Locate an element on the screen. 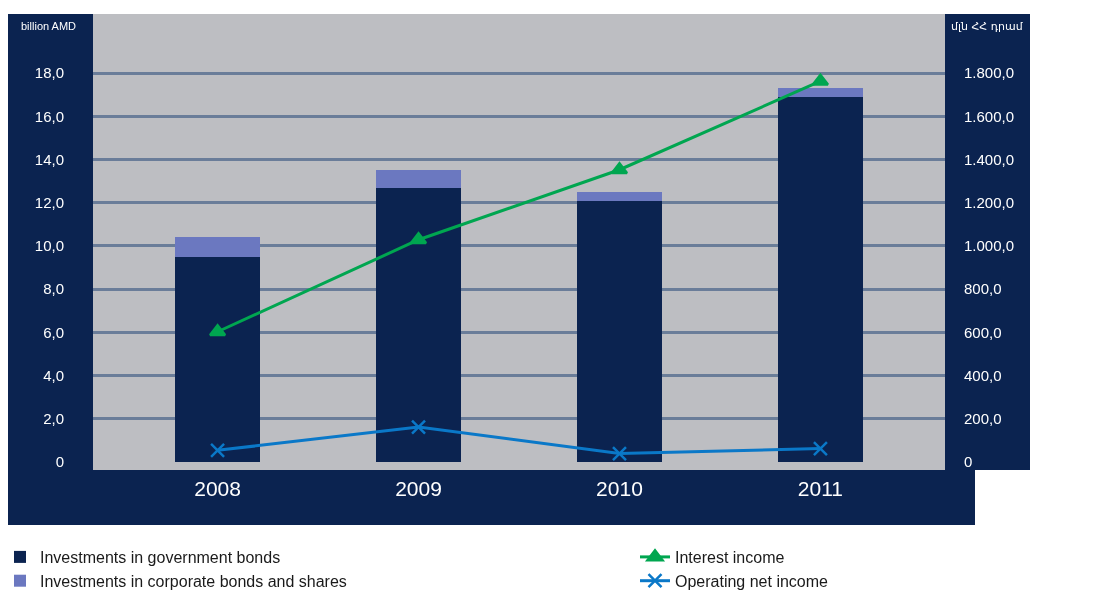 This screenshot has width=1109, height=606. y-tick-label: 14,0 is located at coordinates (49, 159).